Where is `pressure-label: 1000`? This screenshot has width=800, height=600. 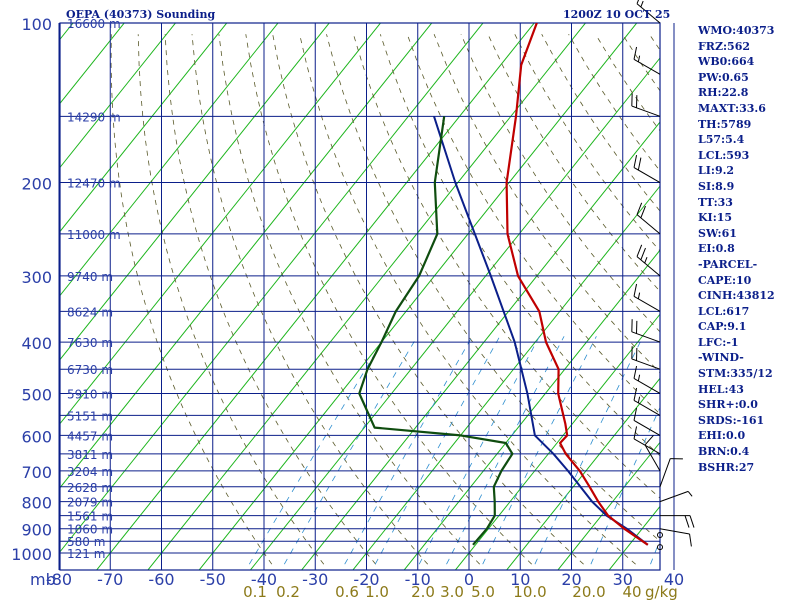 pressure-label: 1000 is located at coordinates (31, 554).